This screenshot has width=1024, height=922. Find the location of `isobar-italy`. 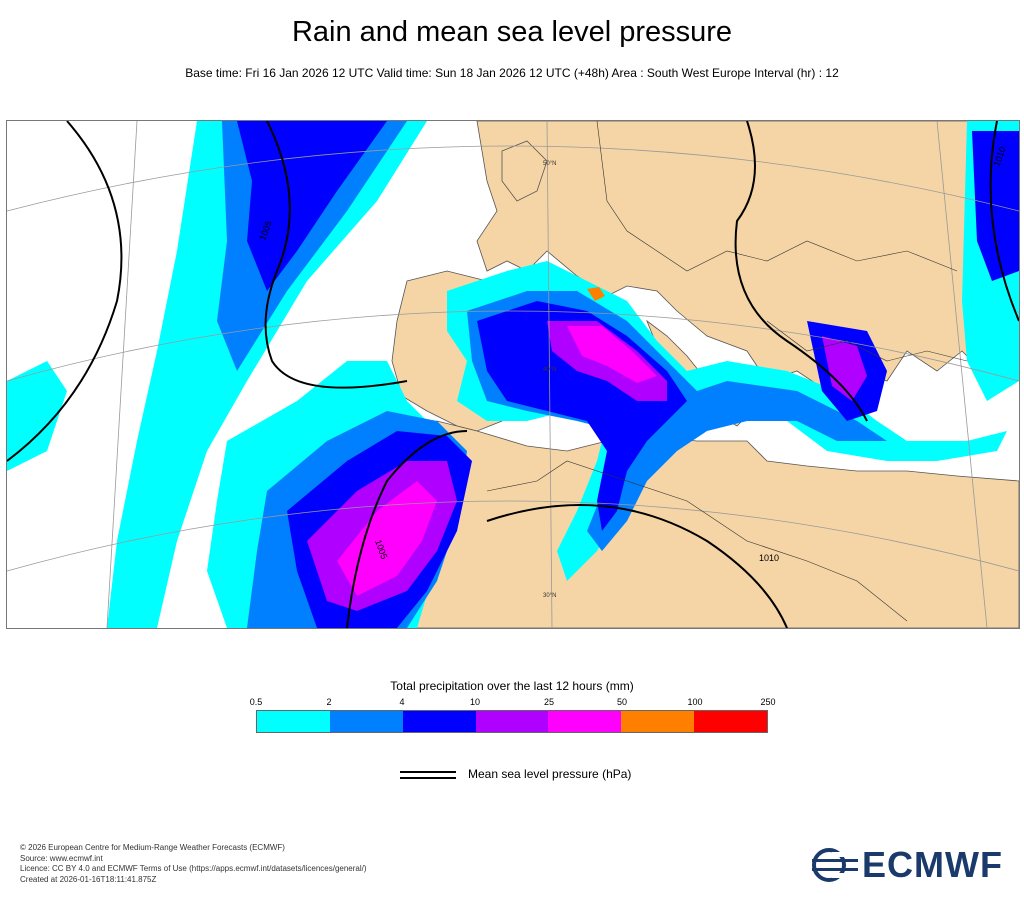

isobar-italy is located at coordinates (801, 271).